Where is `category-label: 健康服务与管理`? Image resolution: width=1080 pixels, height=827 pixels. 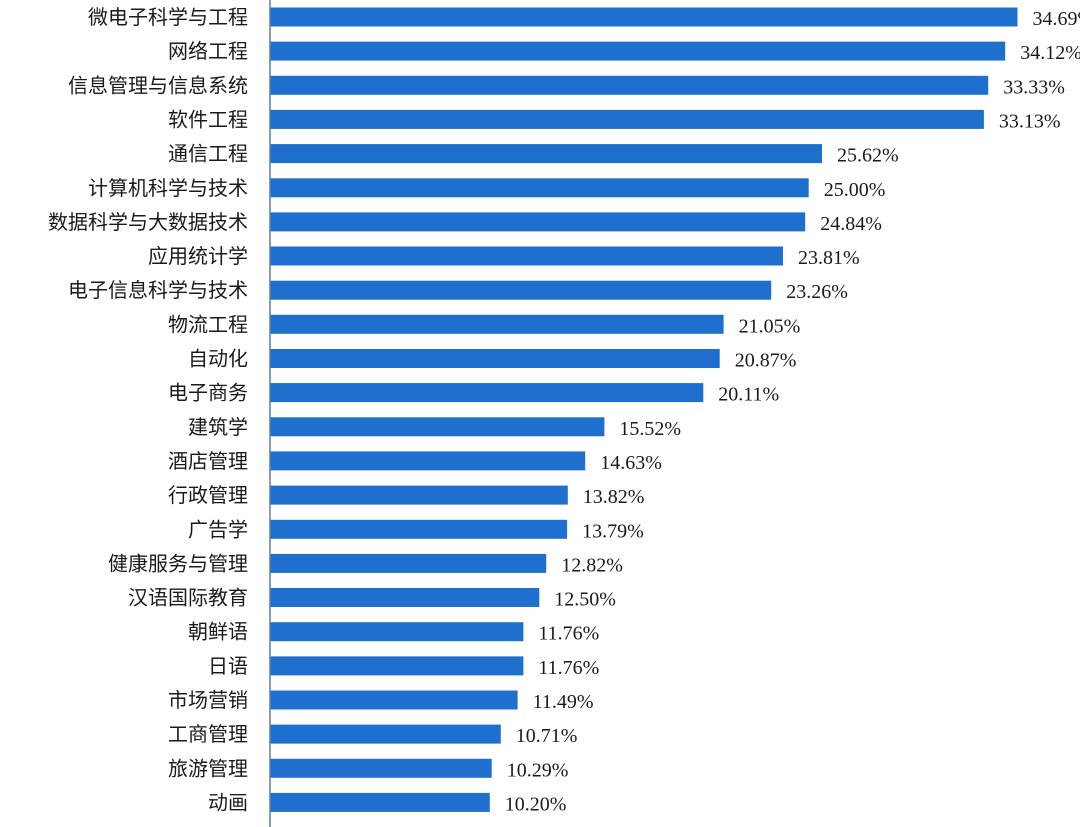 category-label: 健康服务与管理 is located at coordinates (178, 563).